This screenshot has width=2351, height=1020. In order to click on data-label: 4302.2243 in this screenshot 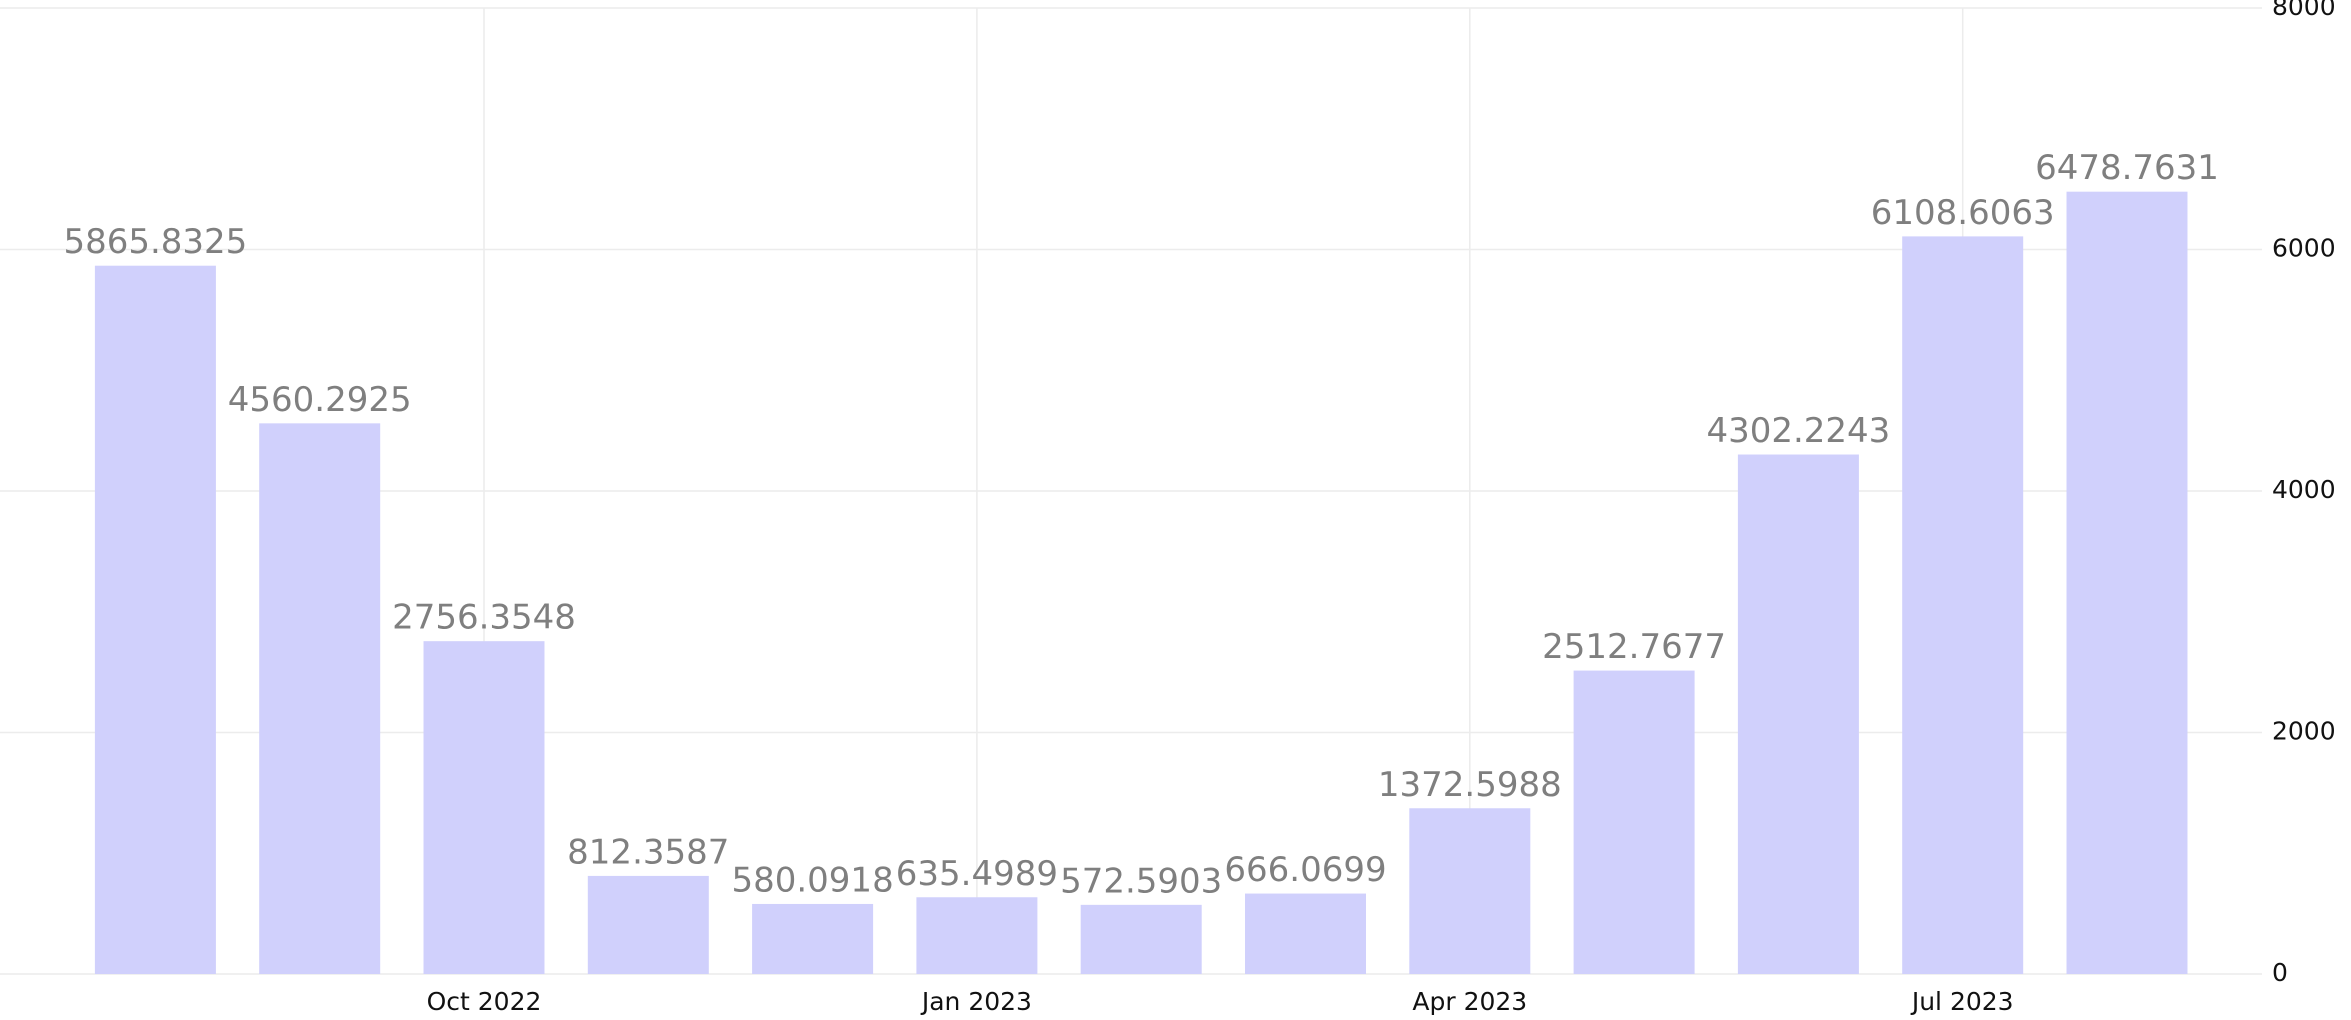, I will do `click(1798, 431)`.